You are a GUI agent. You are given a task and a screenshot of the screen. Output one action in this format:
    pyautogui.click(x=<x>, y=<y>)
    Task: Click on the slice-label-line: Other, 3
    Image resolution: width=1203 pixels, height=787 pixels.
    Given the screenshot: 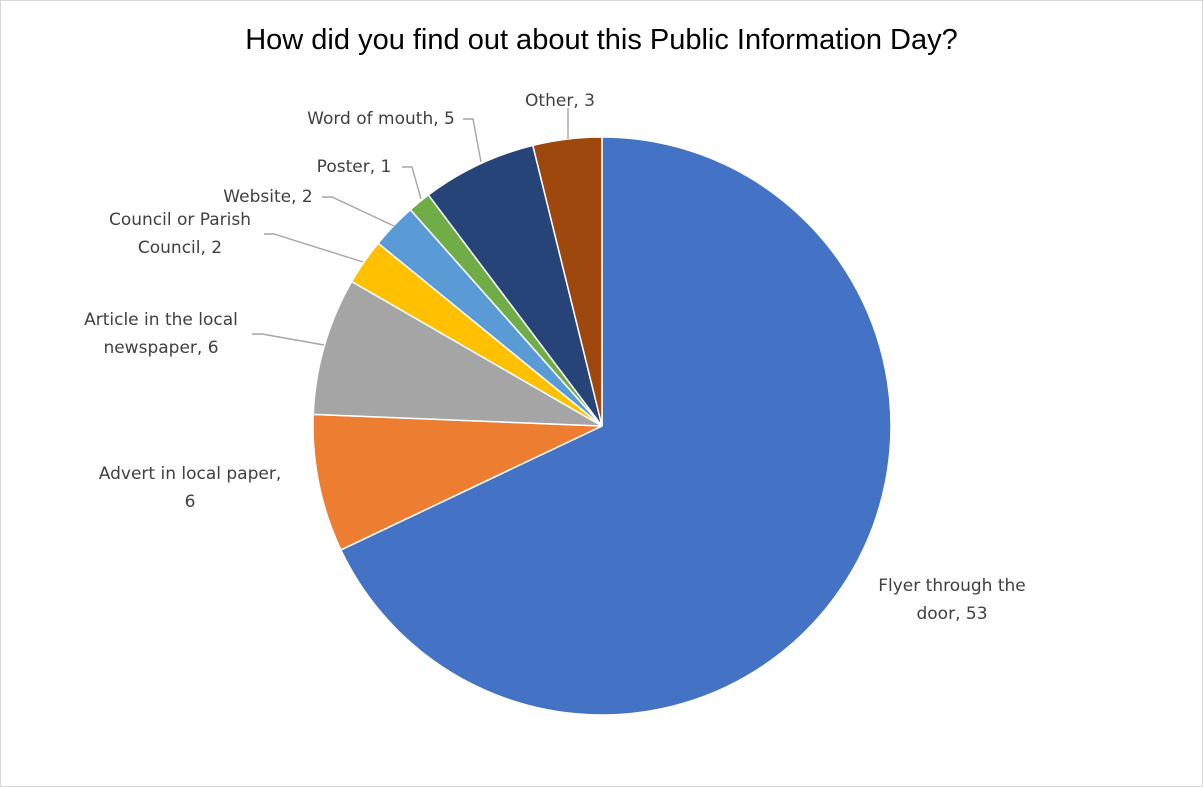 What is the action you would take?
    pyautogui.click(x=560, y=101)
    